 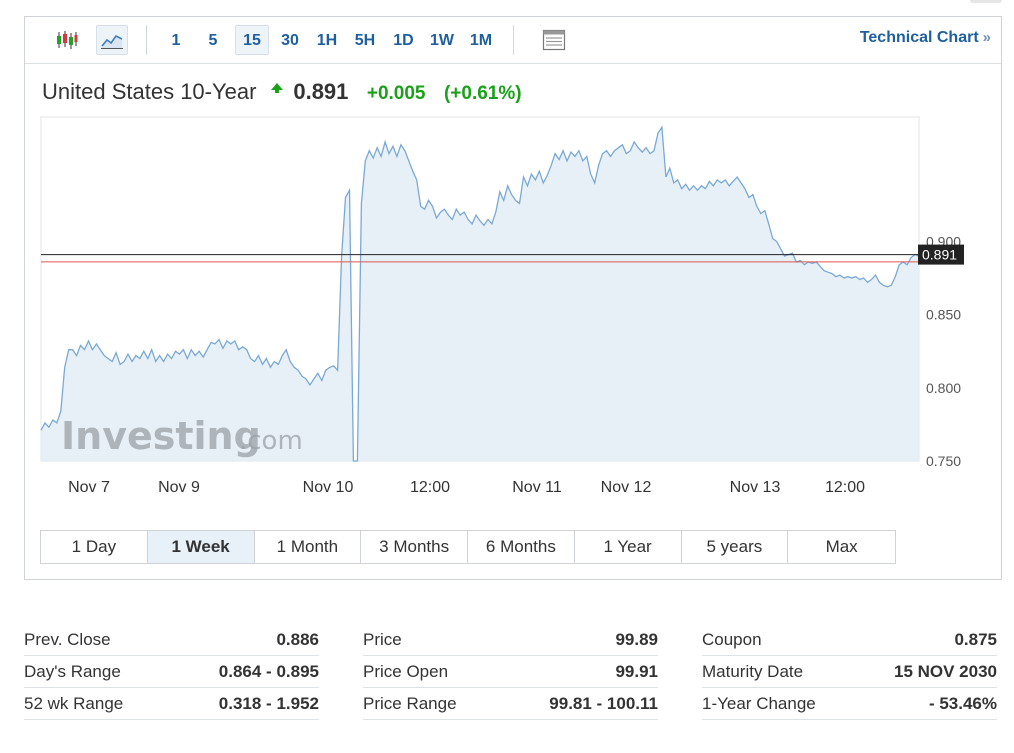 What do you see at coordinates (94, 547) in the screenshot?
I see `range-1-day: 1 Day` at bounding box center [94, 547].